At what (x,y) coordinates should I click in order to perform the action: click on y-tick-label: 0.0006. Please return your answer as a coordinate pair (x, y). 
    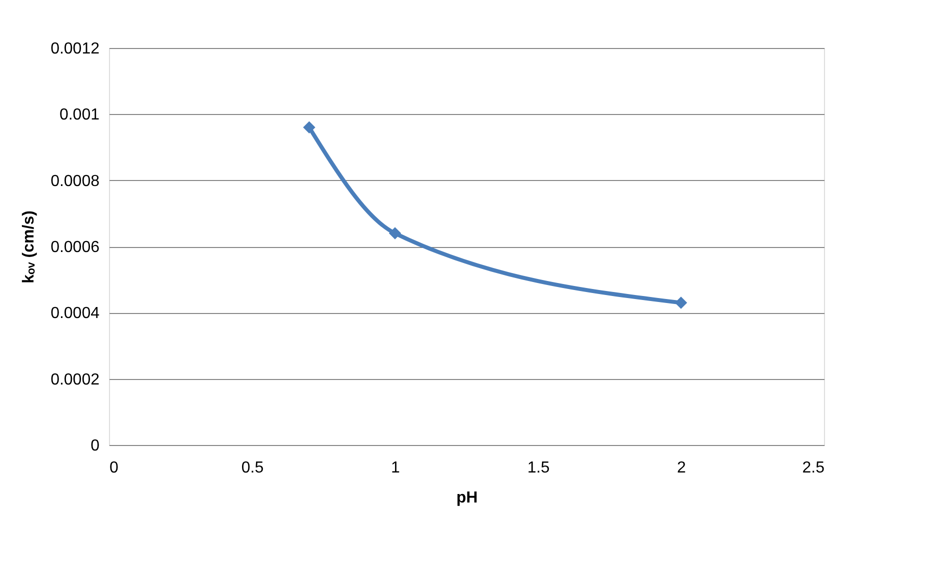
    Looking at the image, I should click on (75, 247).